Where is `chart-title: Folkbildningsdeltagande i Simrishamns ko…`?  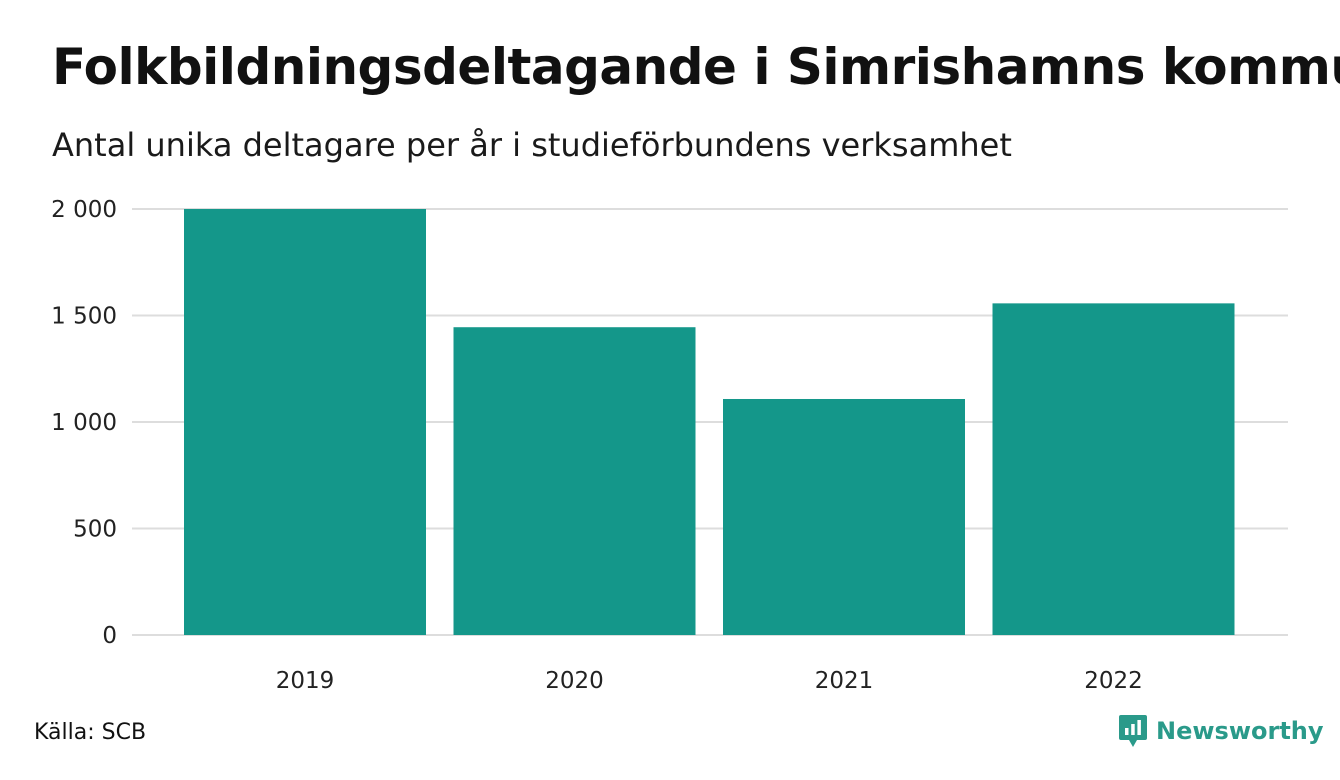
chart-title: Folkbildningsdeltagande i Simrishamns ko… is located at coordinates (696, 67).